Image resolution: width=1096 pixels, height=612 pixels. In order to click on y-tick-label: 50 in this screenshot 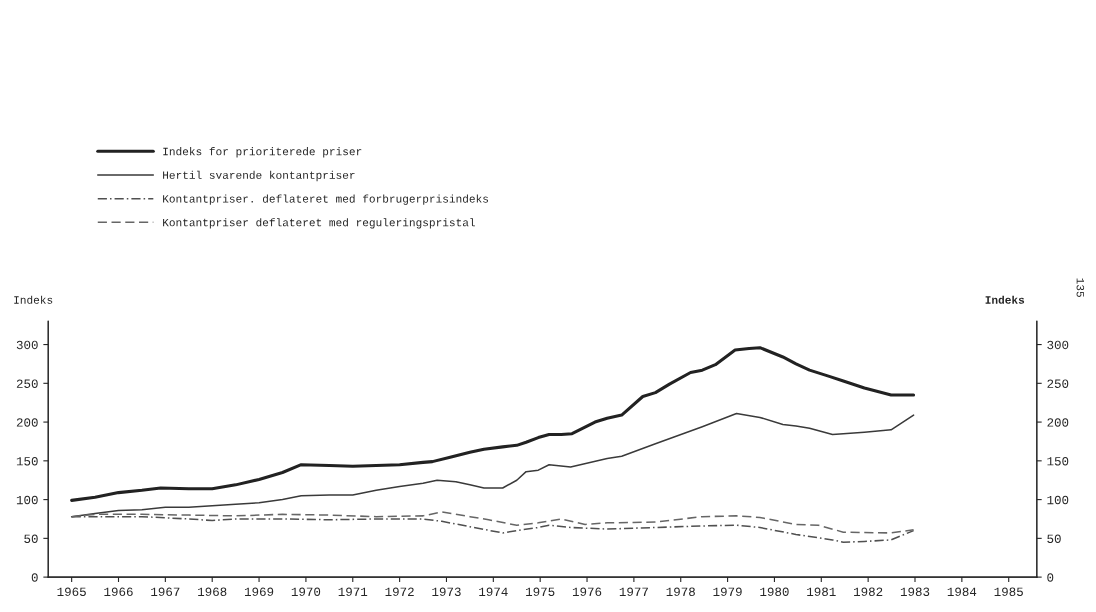, I will do `click(31, 539)`.